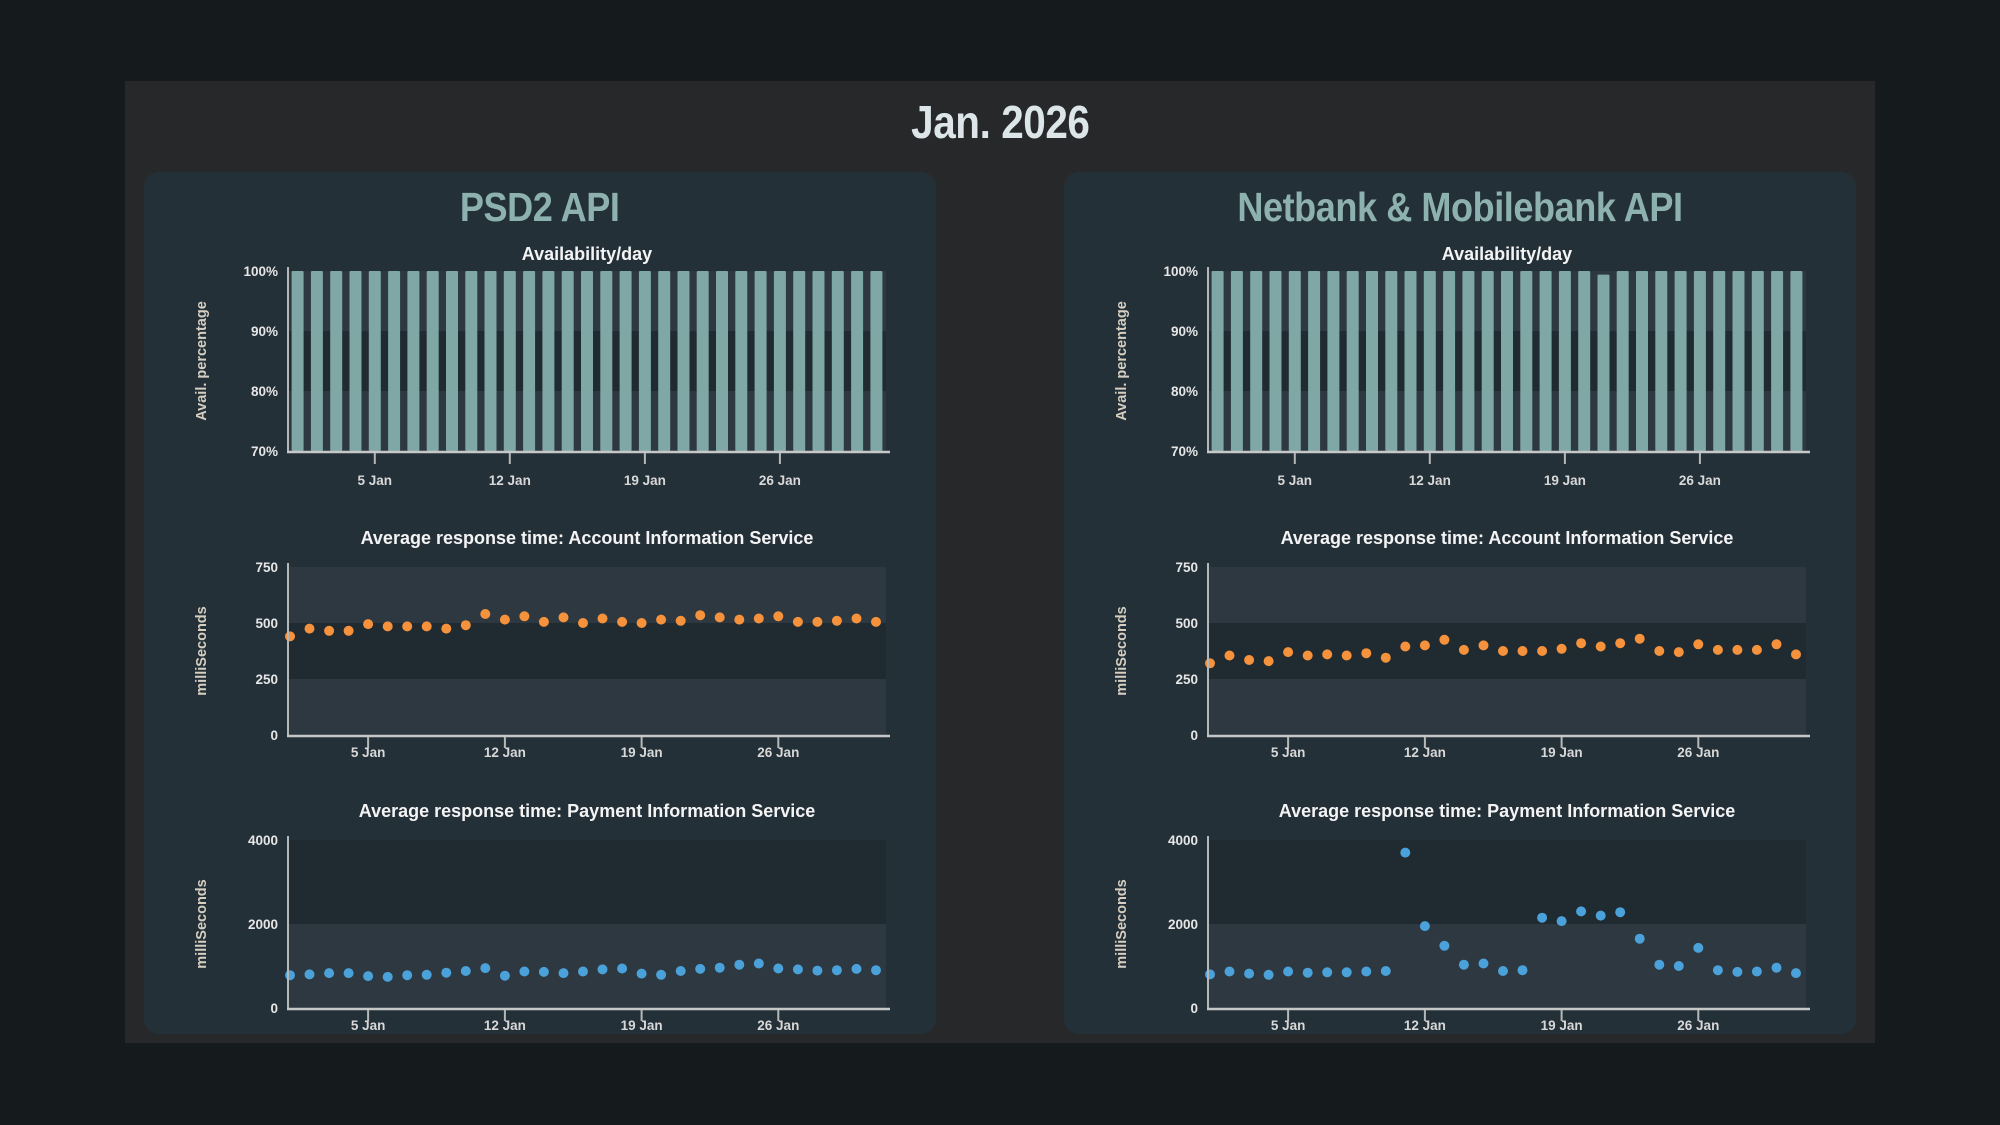 This screenshot has width=2000, height=1125. I want to click on y-tick-label: 4000, so click(1183, 840).